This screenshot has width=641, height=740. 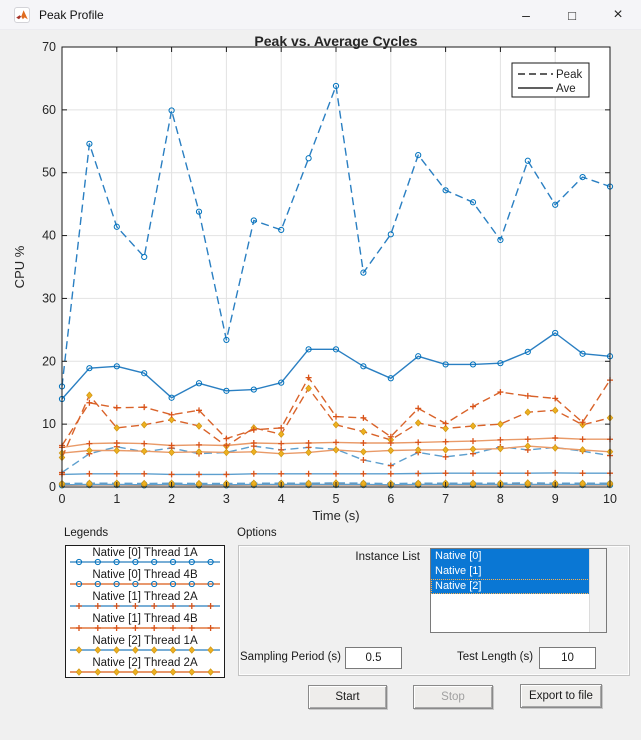 I want to click on svg-text: 3, so click(x=226, y=499).